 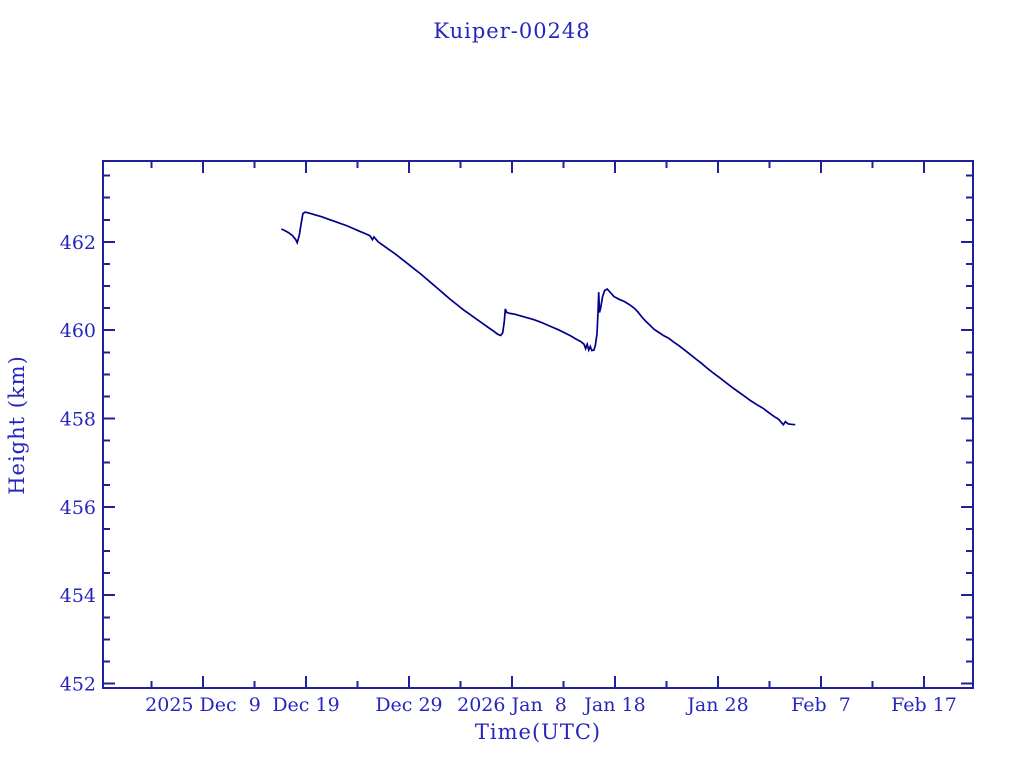 What do you see at coordinates (78, 508) in the screenshot?
I see `y-tick-label: 456` at bounding box center [78, 508].